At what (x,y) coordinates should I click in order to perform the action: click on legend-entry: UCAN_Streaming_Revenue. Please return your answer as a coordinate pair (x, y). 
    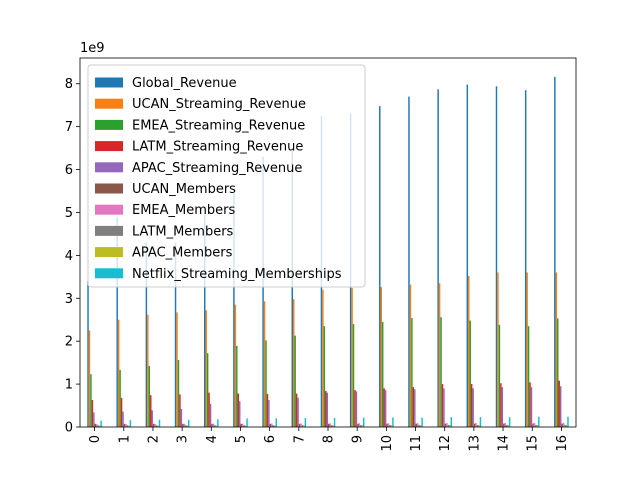
    Looking at the image, I should click on (200, 104).